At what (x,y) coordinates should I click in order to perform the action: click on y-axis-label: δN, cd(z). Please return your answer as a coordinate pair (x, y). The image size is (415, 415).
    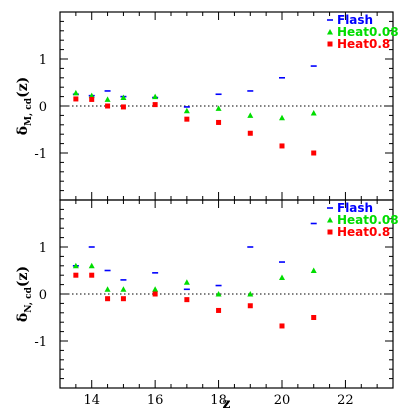
    Looking at the image, I should click on (24, 294).